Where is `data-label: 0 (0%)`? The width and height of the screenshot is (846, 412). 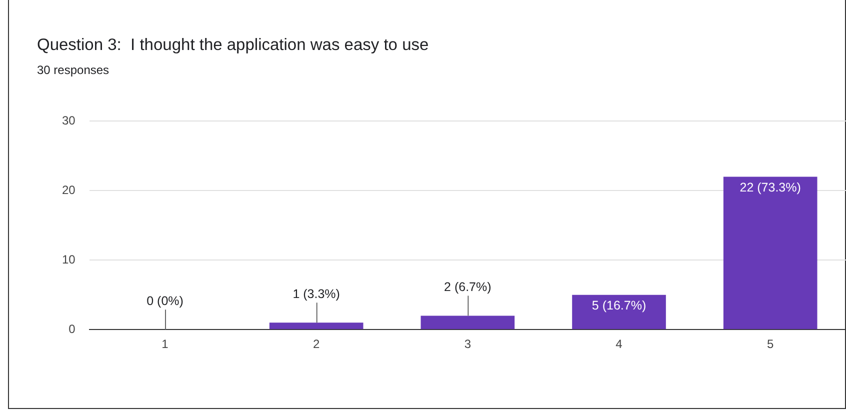
data-label: 0 (0%) is located at coordinates (165, 301).